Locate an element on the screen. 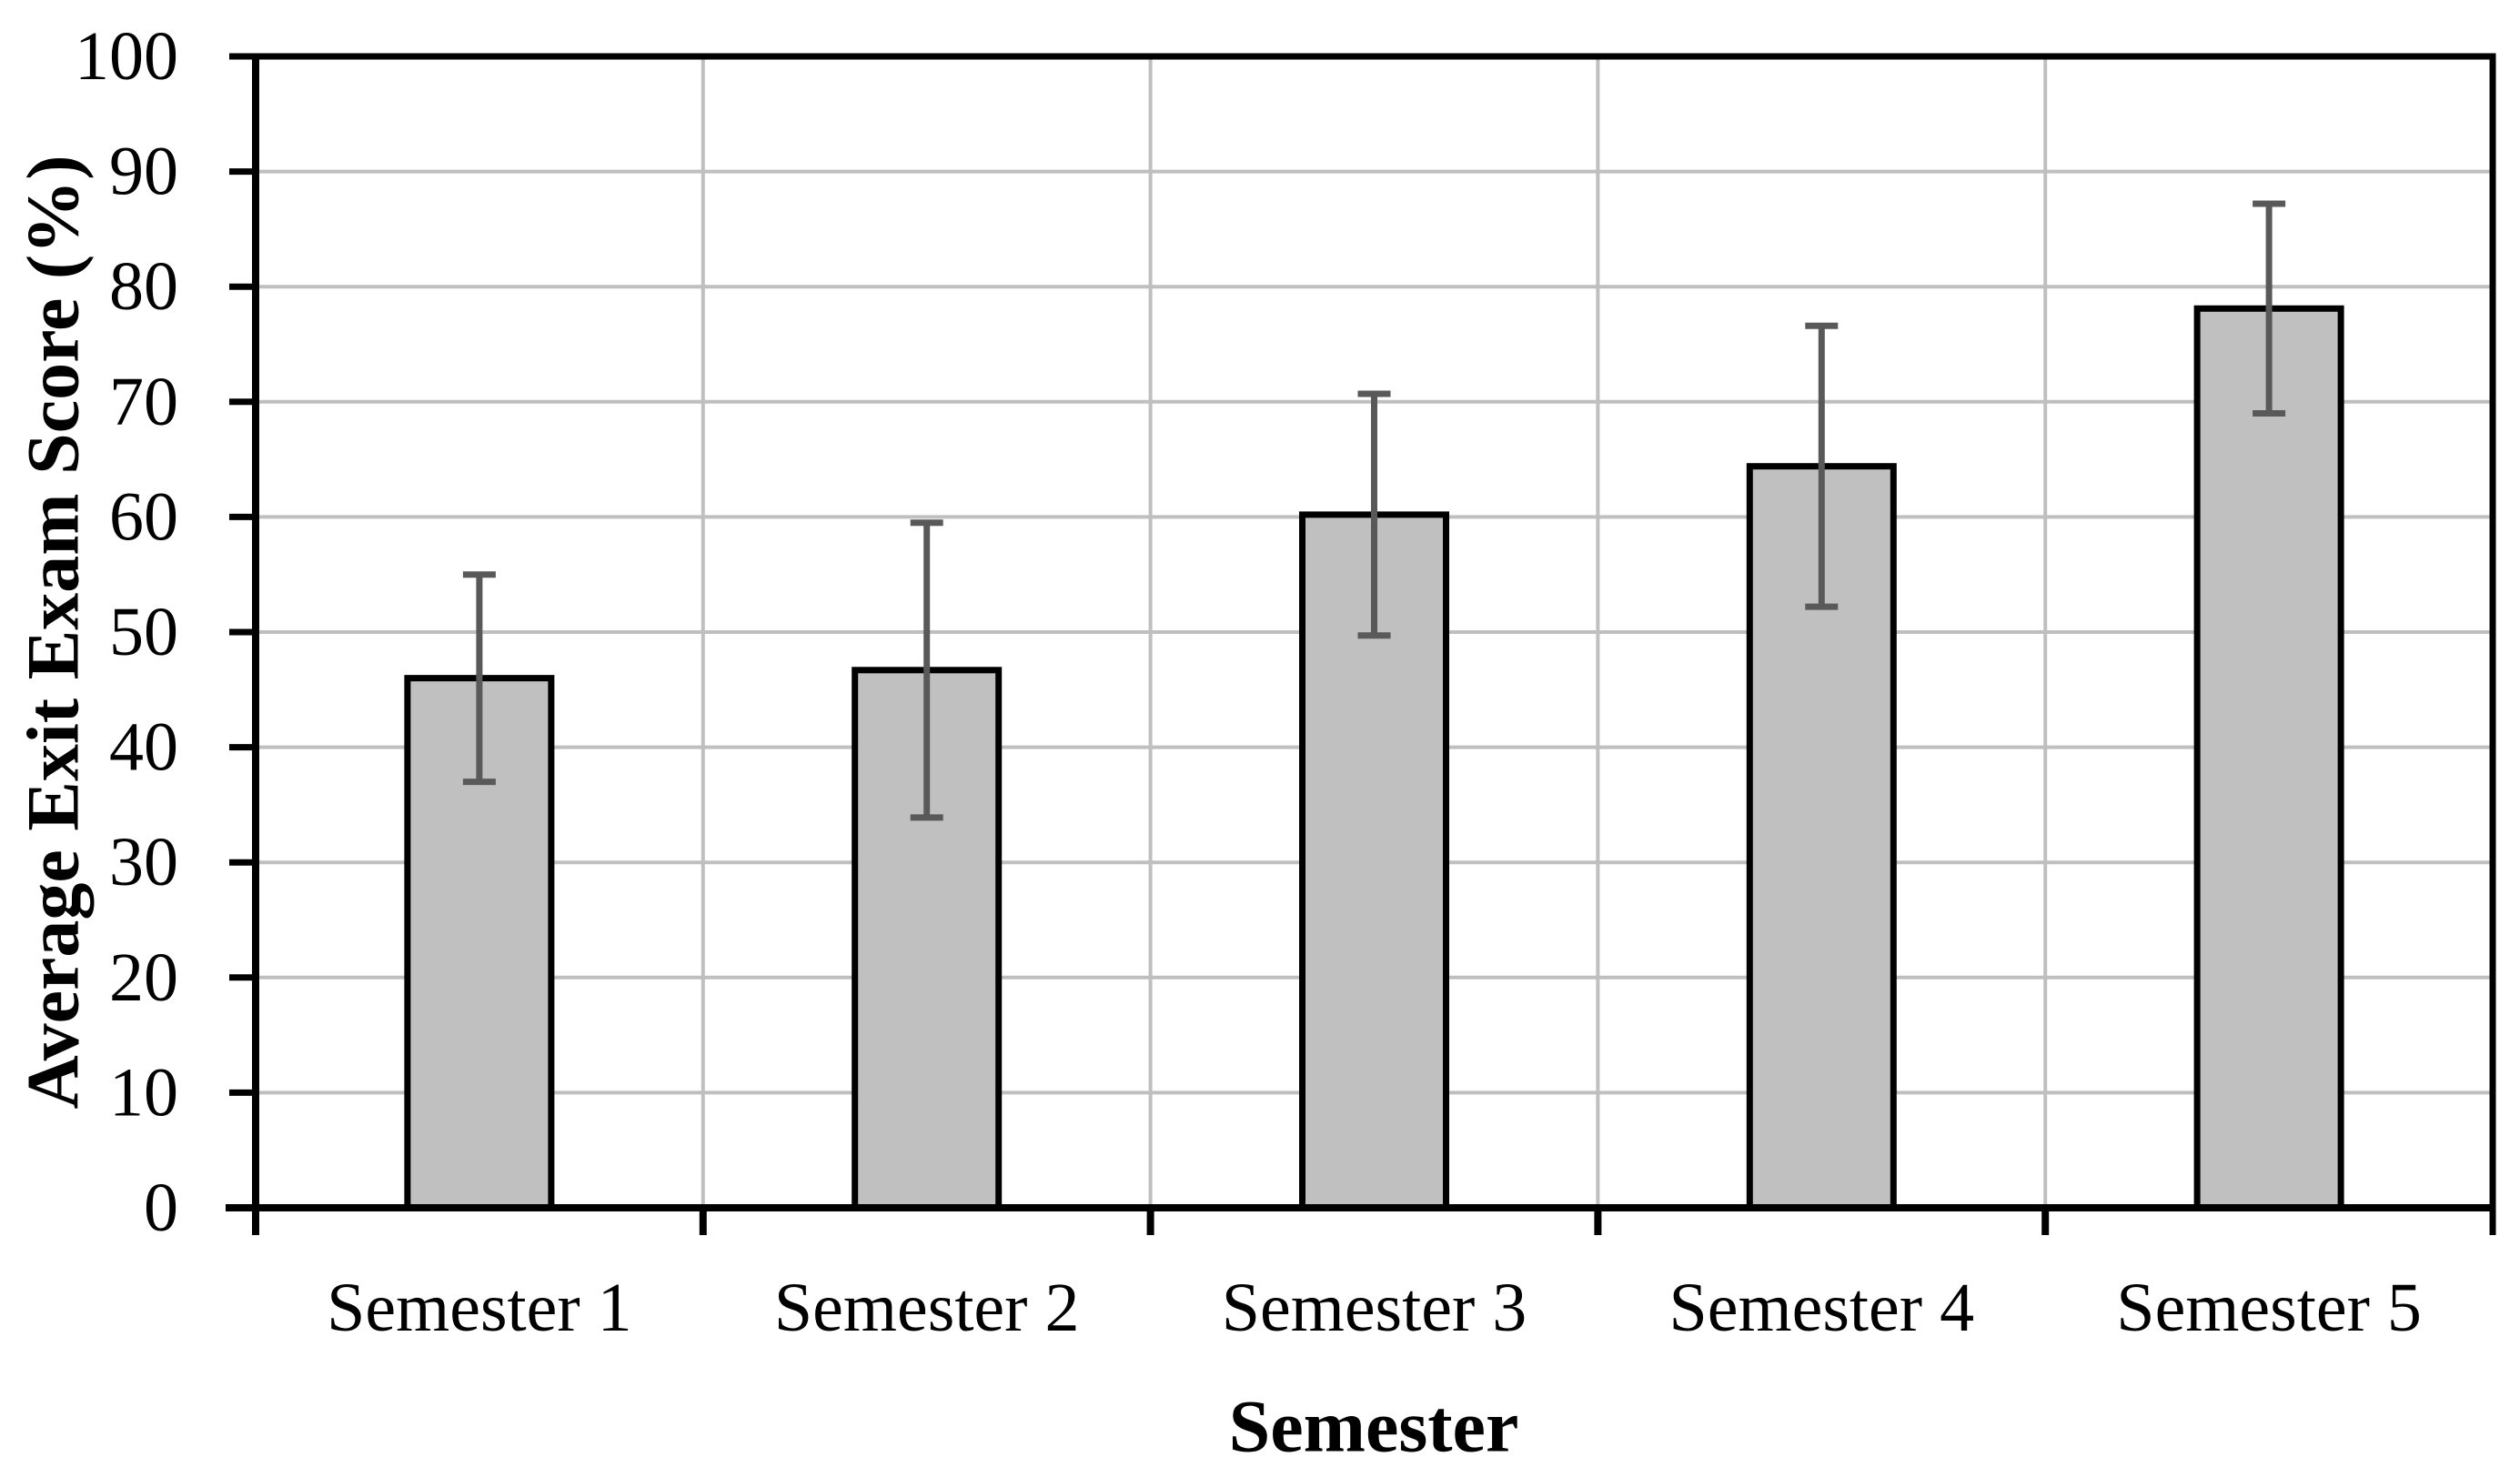 The width and height of the screenshot is (2520, 1467). x-axis-title: Semester is located at coordinates (1374, 1426).